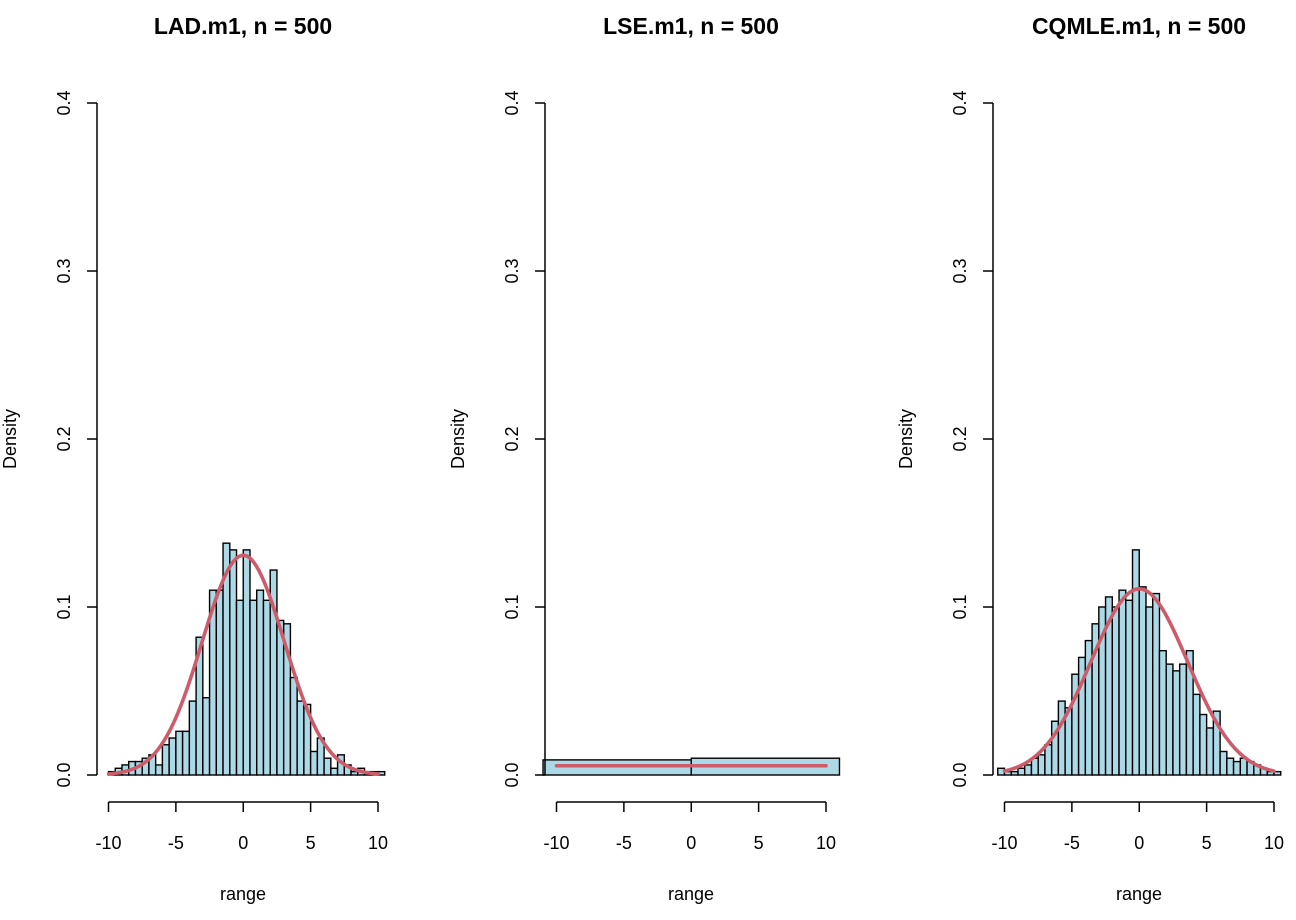 This screenshot has width=1296, height=920. Describe the element at coordinates (1139, 26) in the screenshot. I see `chart-title: CQMLE.m1, n = 500` at that location.